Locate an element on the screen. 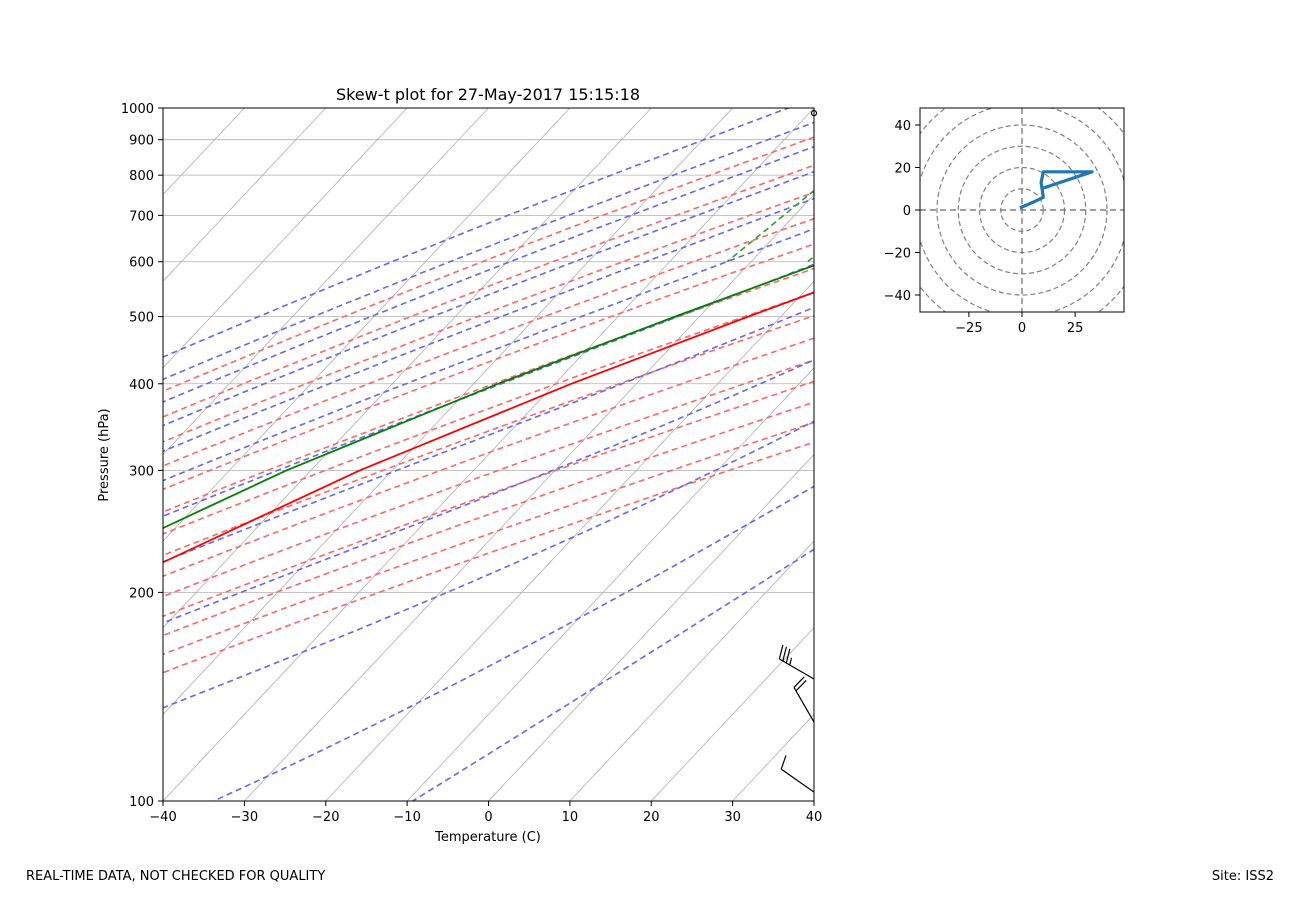 The height and width of the screenshot is (900, 1300). mixing-ratio-lines is located at coordinates (1013, 185).